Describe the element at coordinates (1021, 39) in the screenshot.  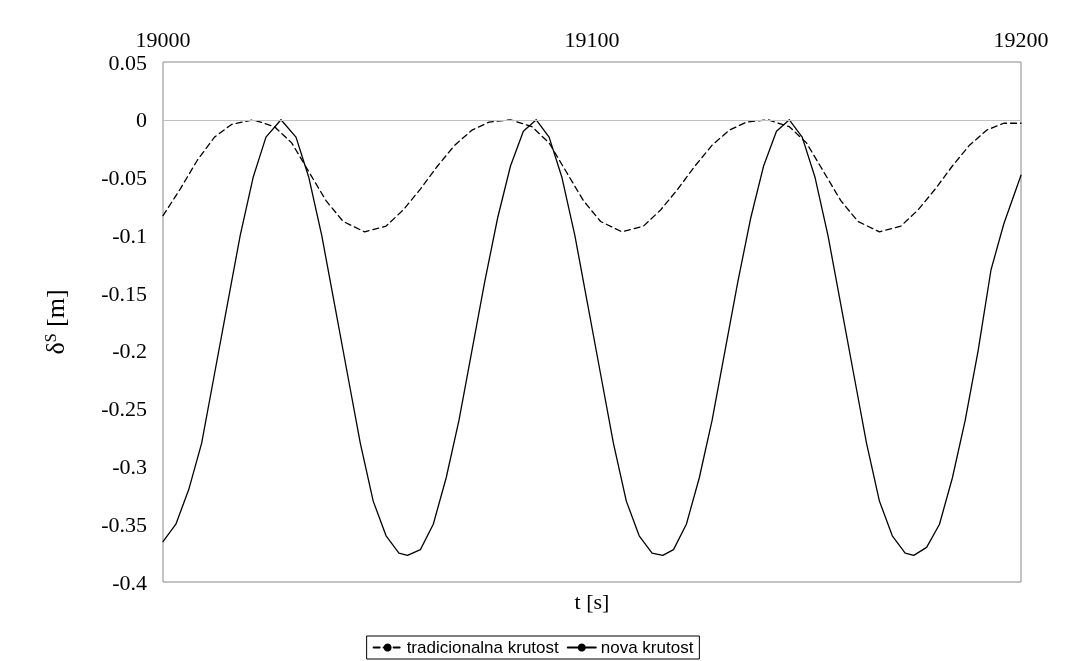
I see `x-tick-label: 19200` at that location.